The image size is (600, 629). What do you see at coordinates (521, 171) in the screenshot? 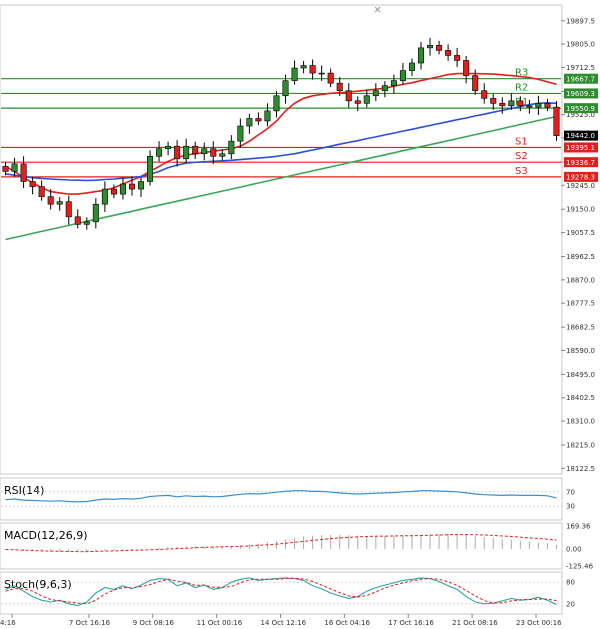
I see `level-name-s3: S3` at bounding box center [521, 171].